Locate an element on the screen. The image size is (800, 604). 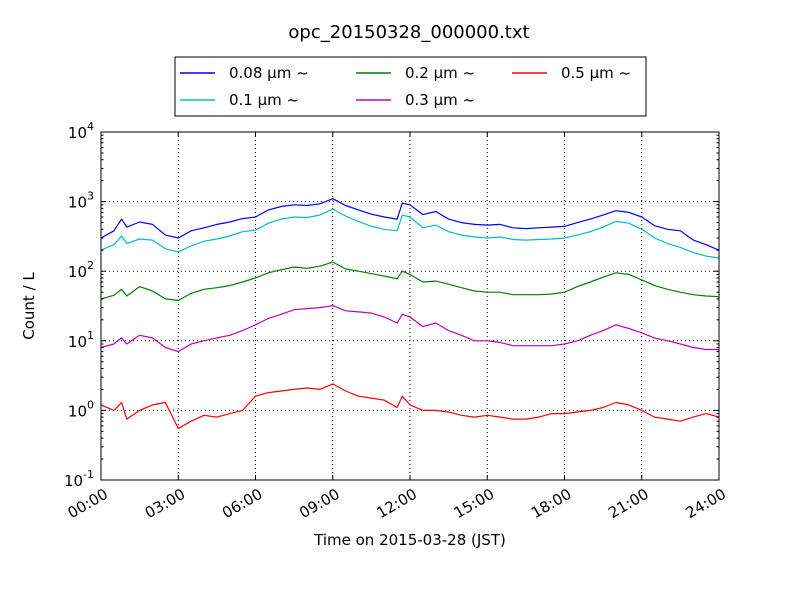
legend-box is located at coordinates (410, 86).